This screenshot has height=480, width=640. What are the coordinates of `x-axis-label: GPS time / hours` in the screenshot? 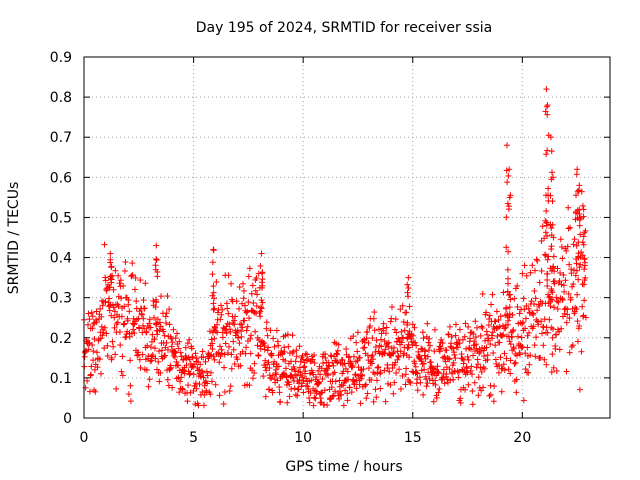 It's located at (343, 467).